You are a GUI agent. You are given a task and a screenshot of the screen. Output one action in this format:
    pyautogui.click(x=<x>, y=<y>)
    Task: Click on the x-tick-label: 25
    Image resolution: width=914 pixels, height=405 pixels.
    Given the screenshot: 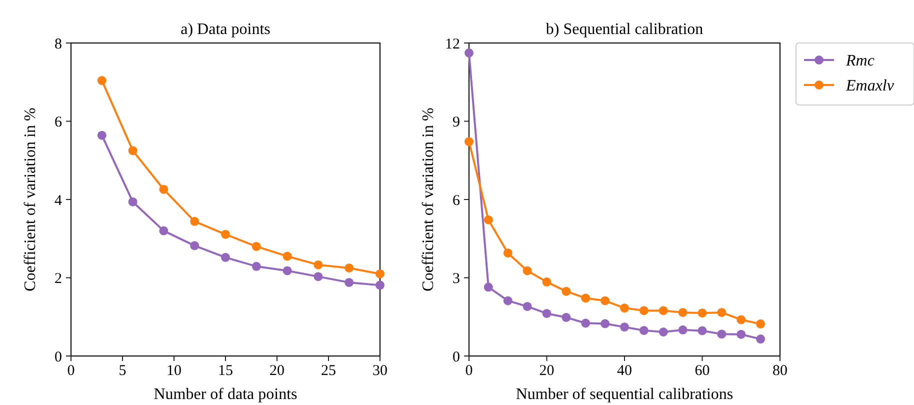 What is the action you would take?
    pyautogui.click(x=328, y=371)
    